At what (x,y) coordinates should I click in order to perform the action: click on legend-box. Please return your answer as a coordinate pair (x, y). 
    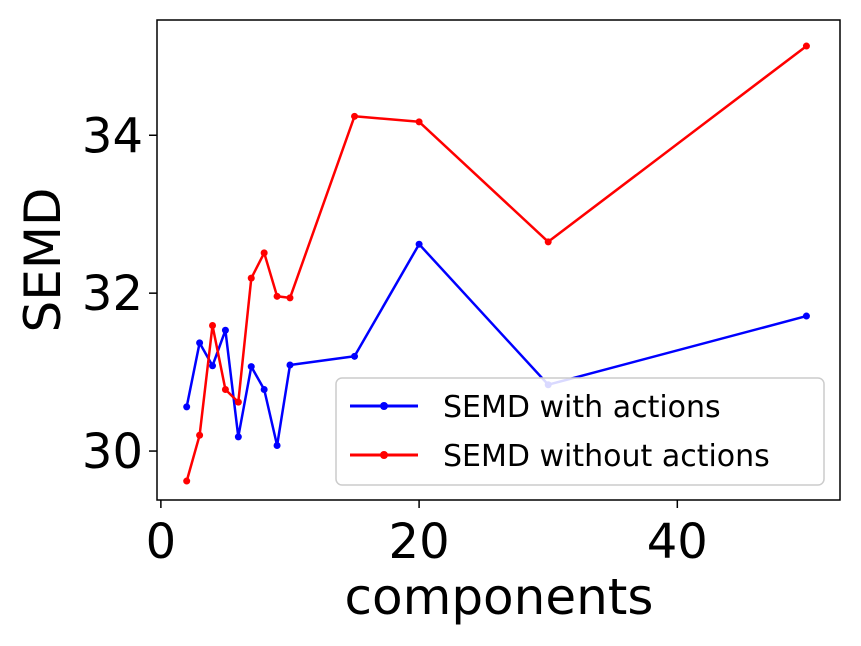
    Looking at the image, I should click on (580, 431).